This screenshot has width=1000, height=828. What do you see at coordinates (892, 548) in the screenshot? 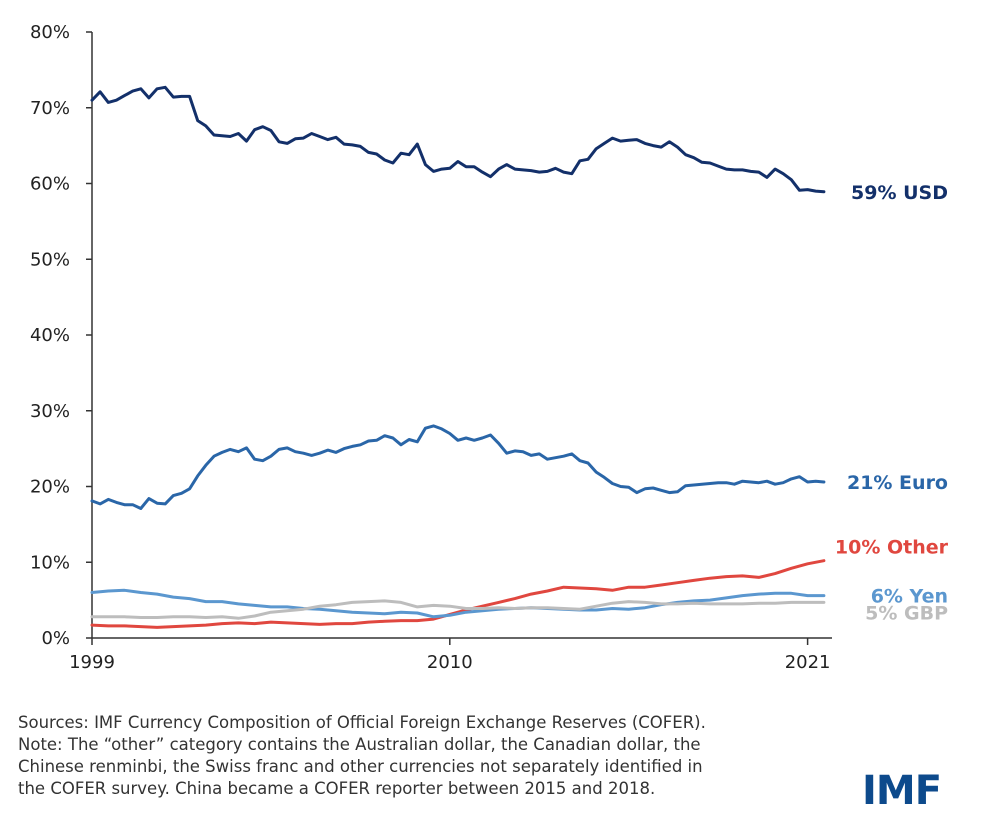
I see `series-label-other: 10% Other` at bounding box center [892, 548].